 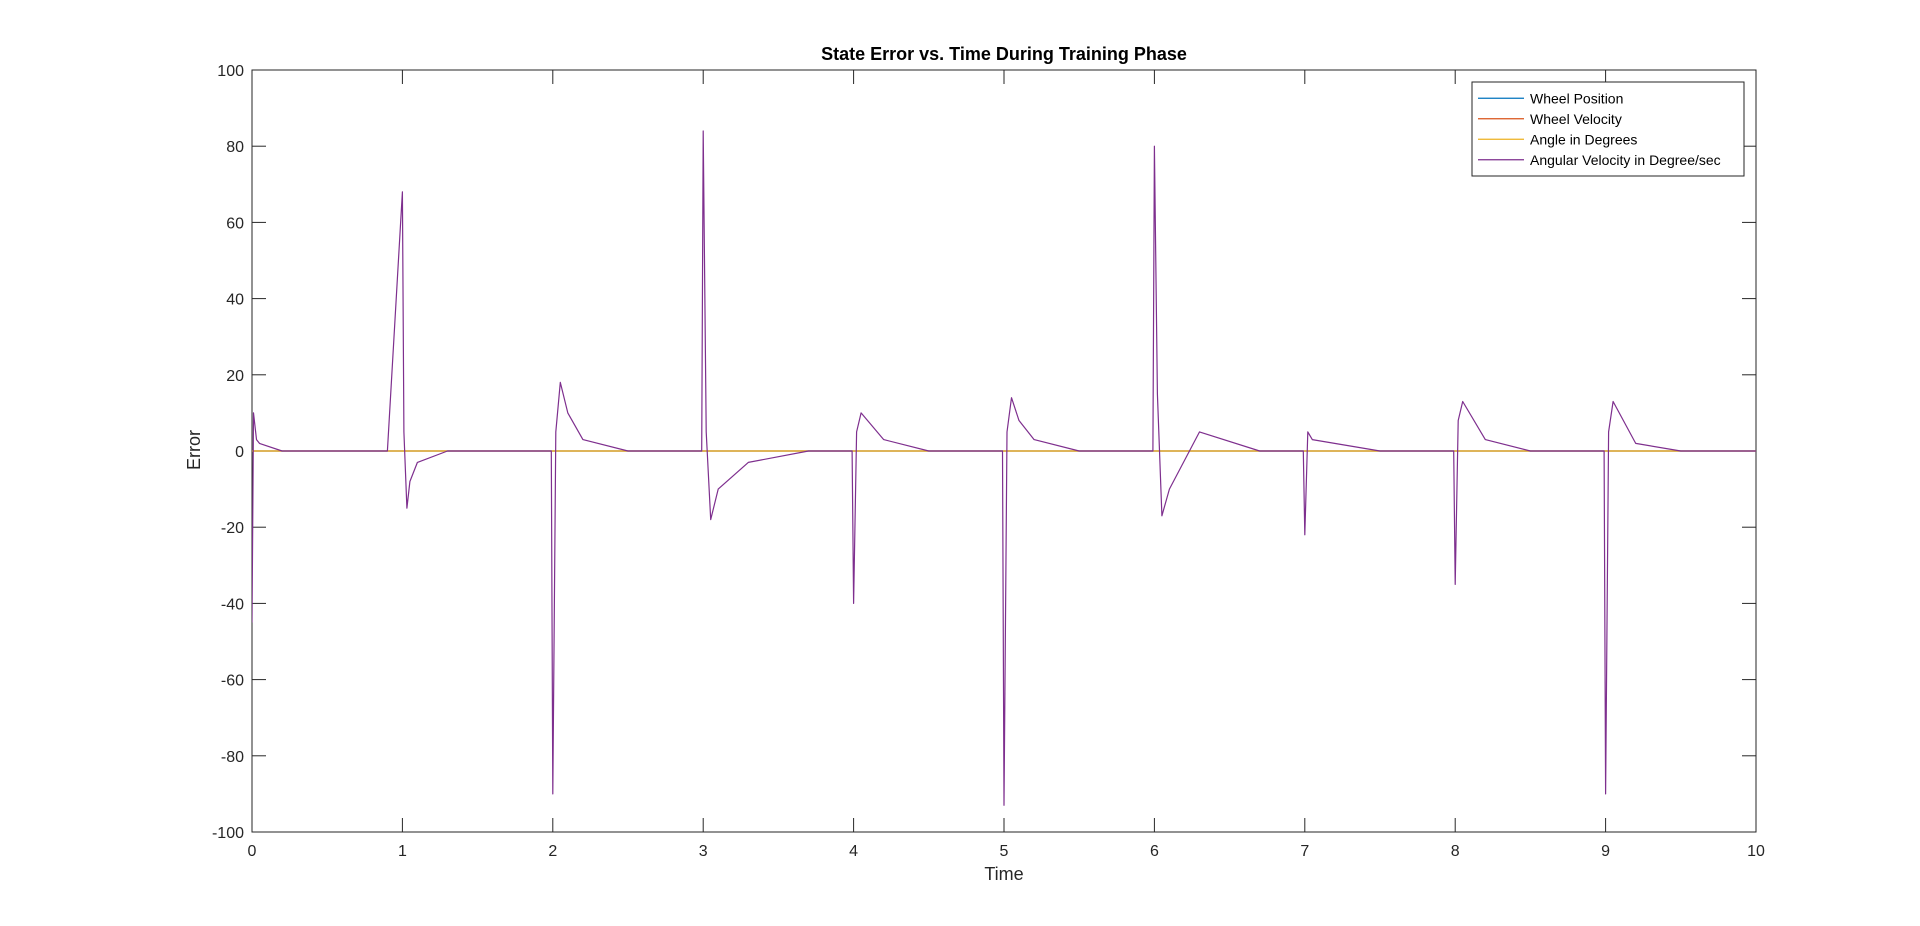 I want to click on y-axis-label: Error, so click(x=194, y=450).